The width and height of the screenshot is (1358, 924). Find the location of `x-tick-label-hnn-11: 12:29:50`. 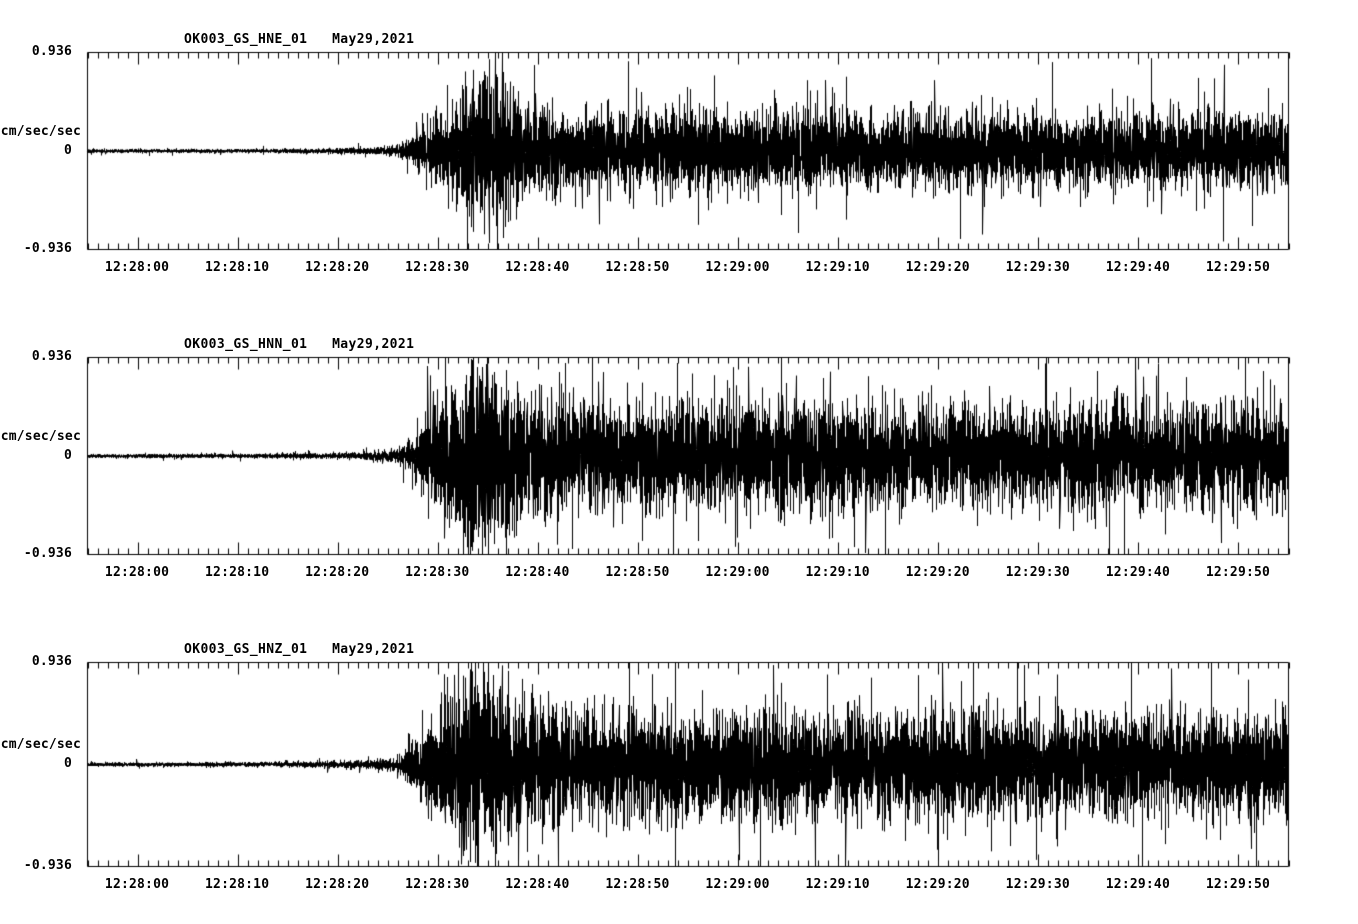

x-tick-label-hnn-11: 12:29:50 is located at coordinates (1238, 572).